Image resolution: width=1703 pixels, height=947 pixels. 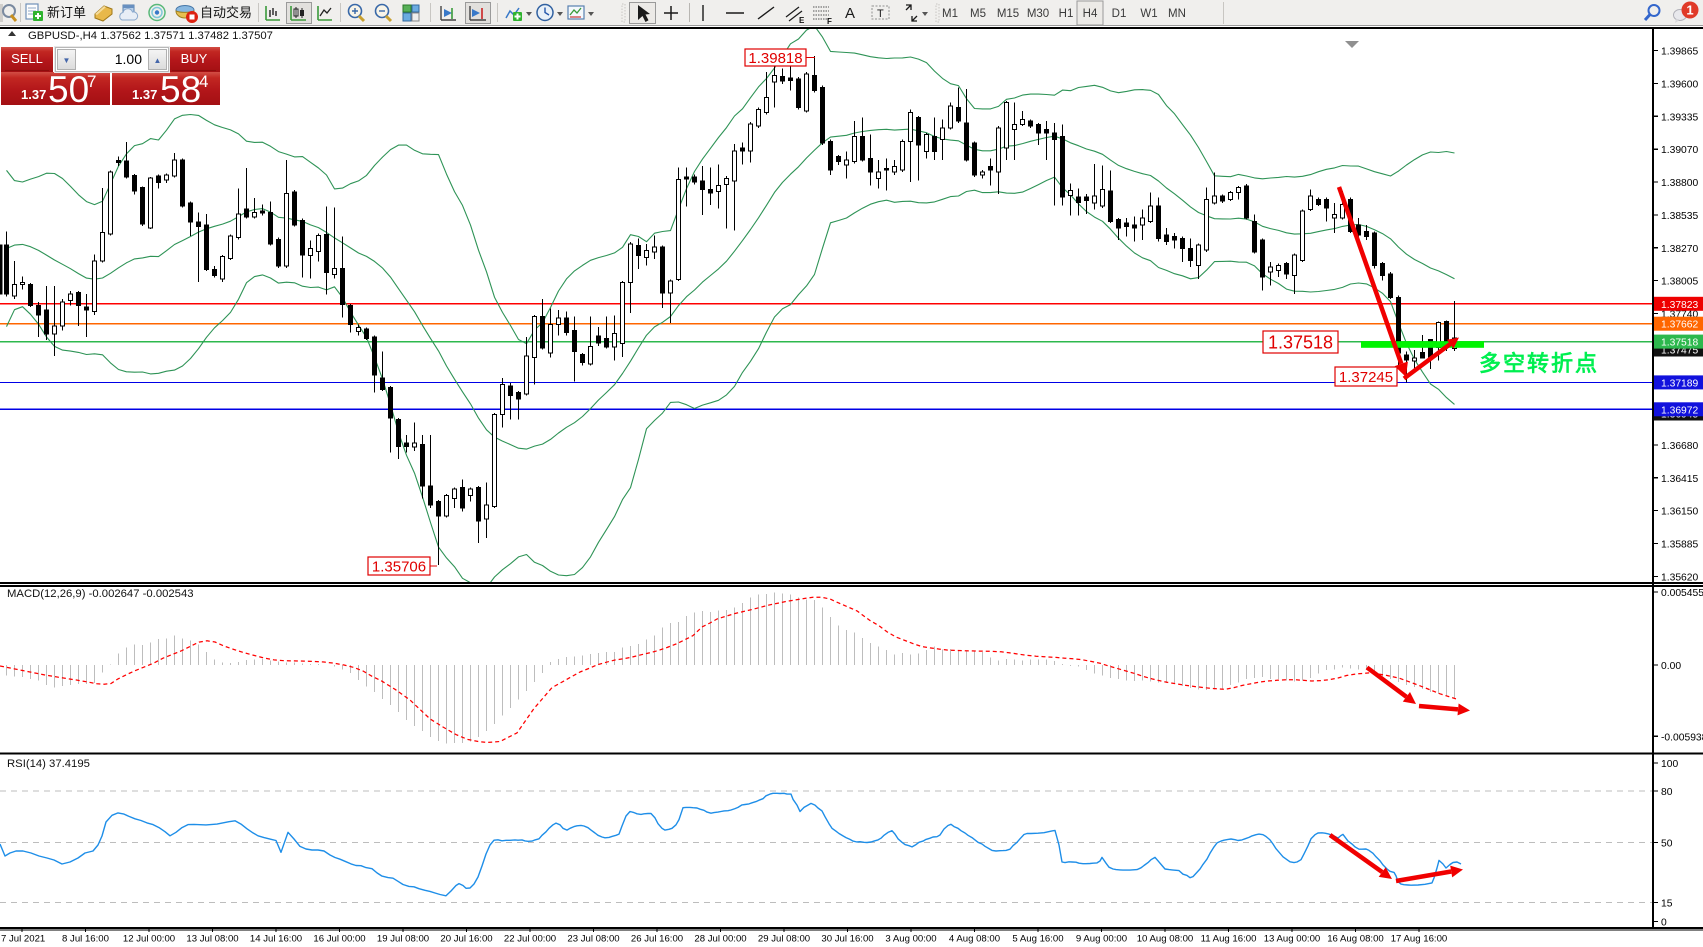 I want to click on svg-text: F, so click(x=829, y=21).